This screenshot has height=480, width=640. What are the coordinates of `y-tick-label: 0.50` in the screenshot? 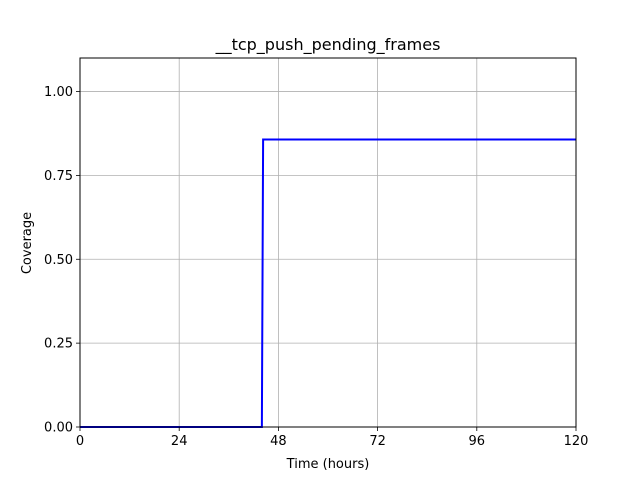 It's located at (58, 260).